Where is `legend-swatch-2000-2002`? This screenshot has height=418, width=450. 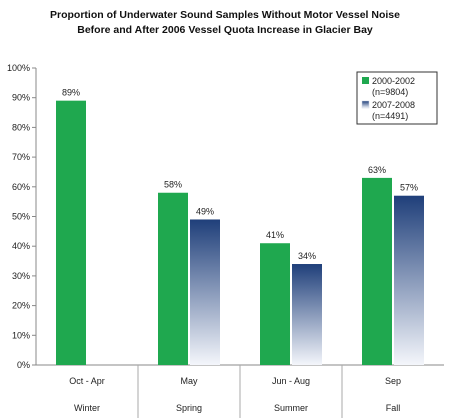 legend-swatch-2000-2002 is located at coordinates (365, 80).